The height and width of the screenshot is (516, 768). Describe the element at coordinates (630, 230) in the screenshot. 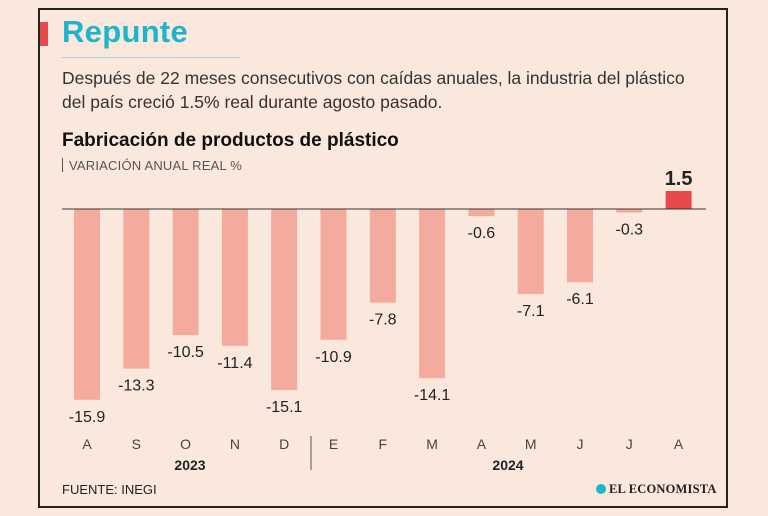

I see `data-label-11: -0.3` at that location.